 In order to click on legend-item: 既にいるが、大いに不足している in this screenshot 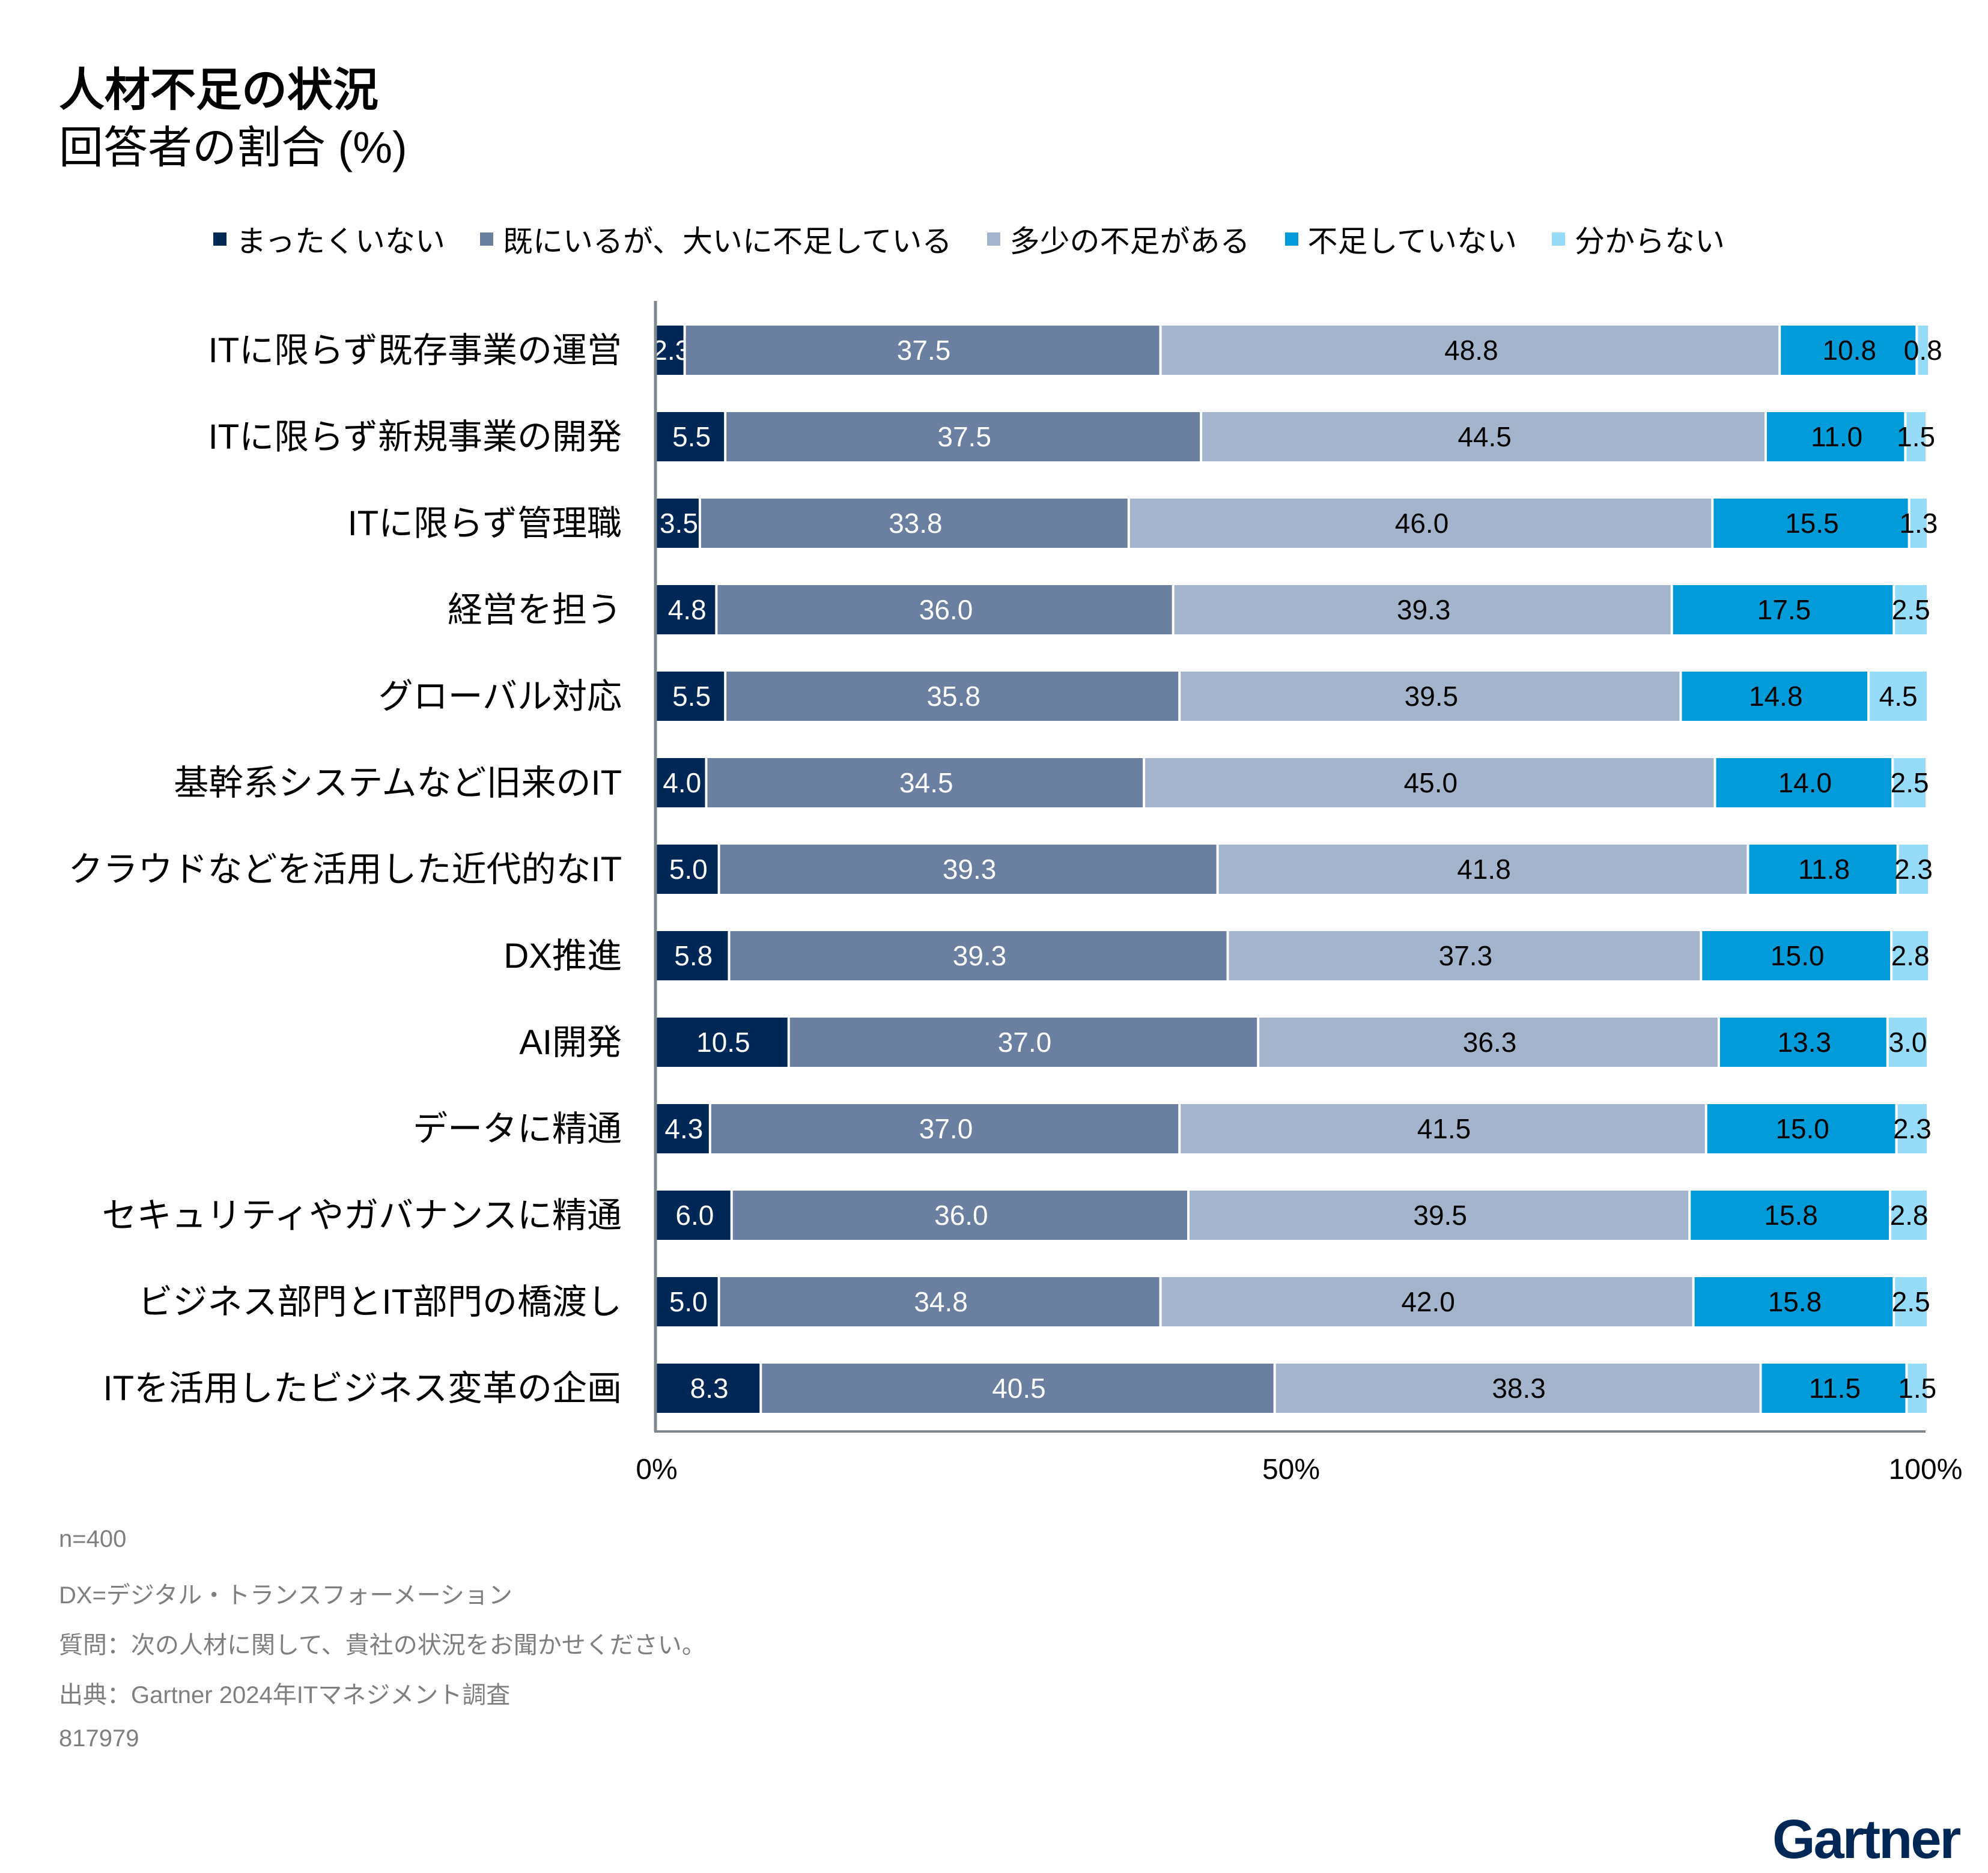, I will do `click(716, 239)`.